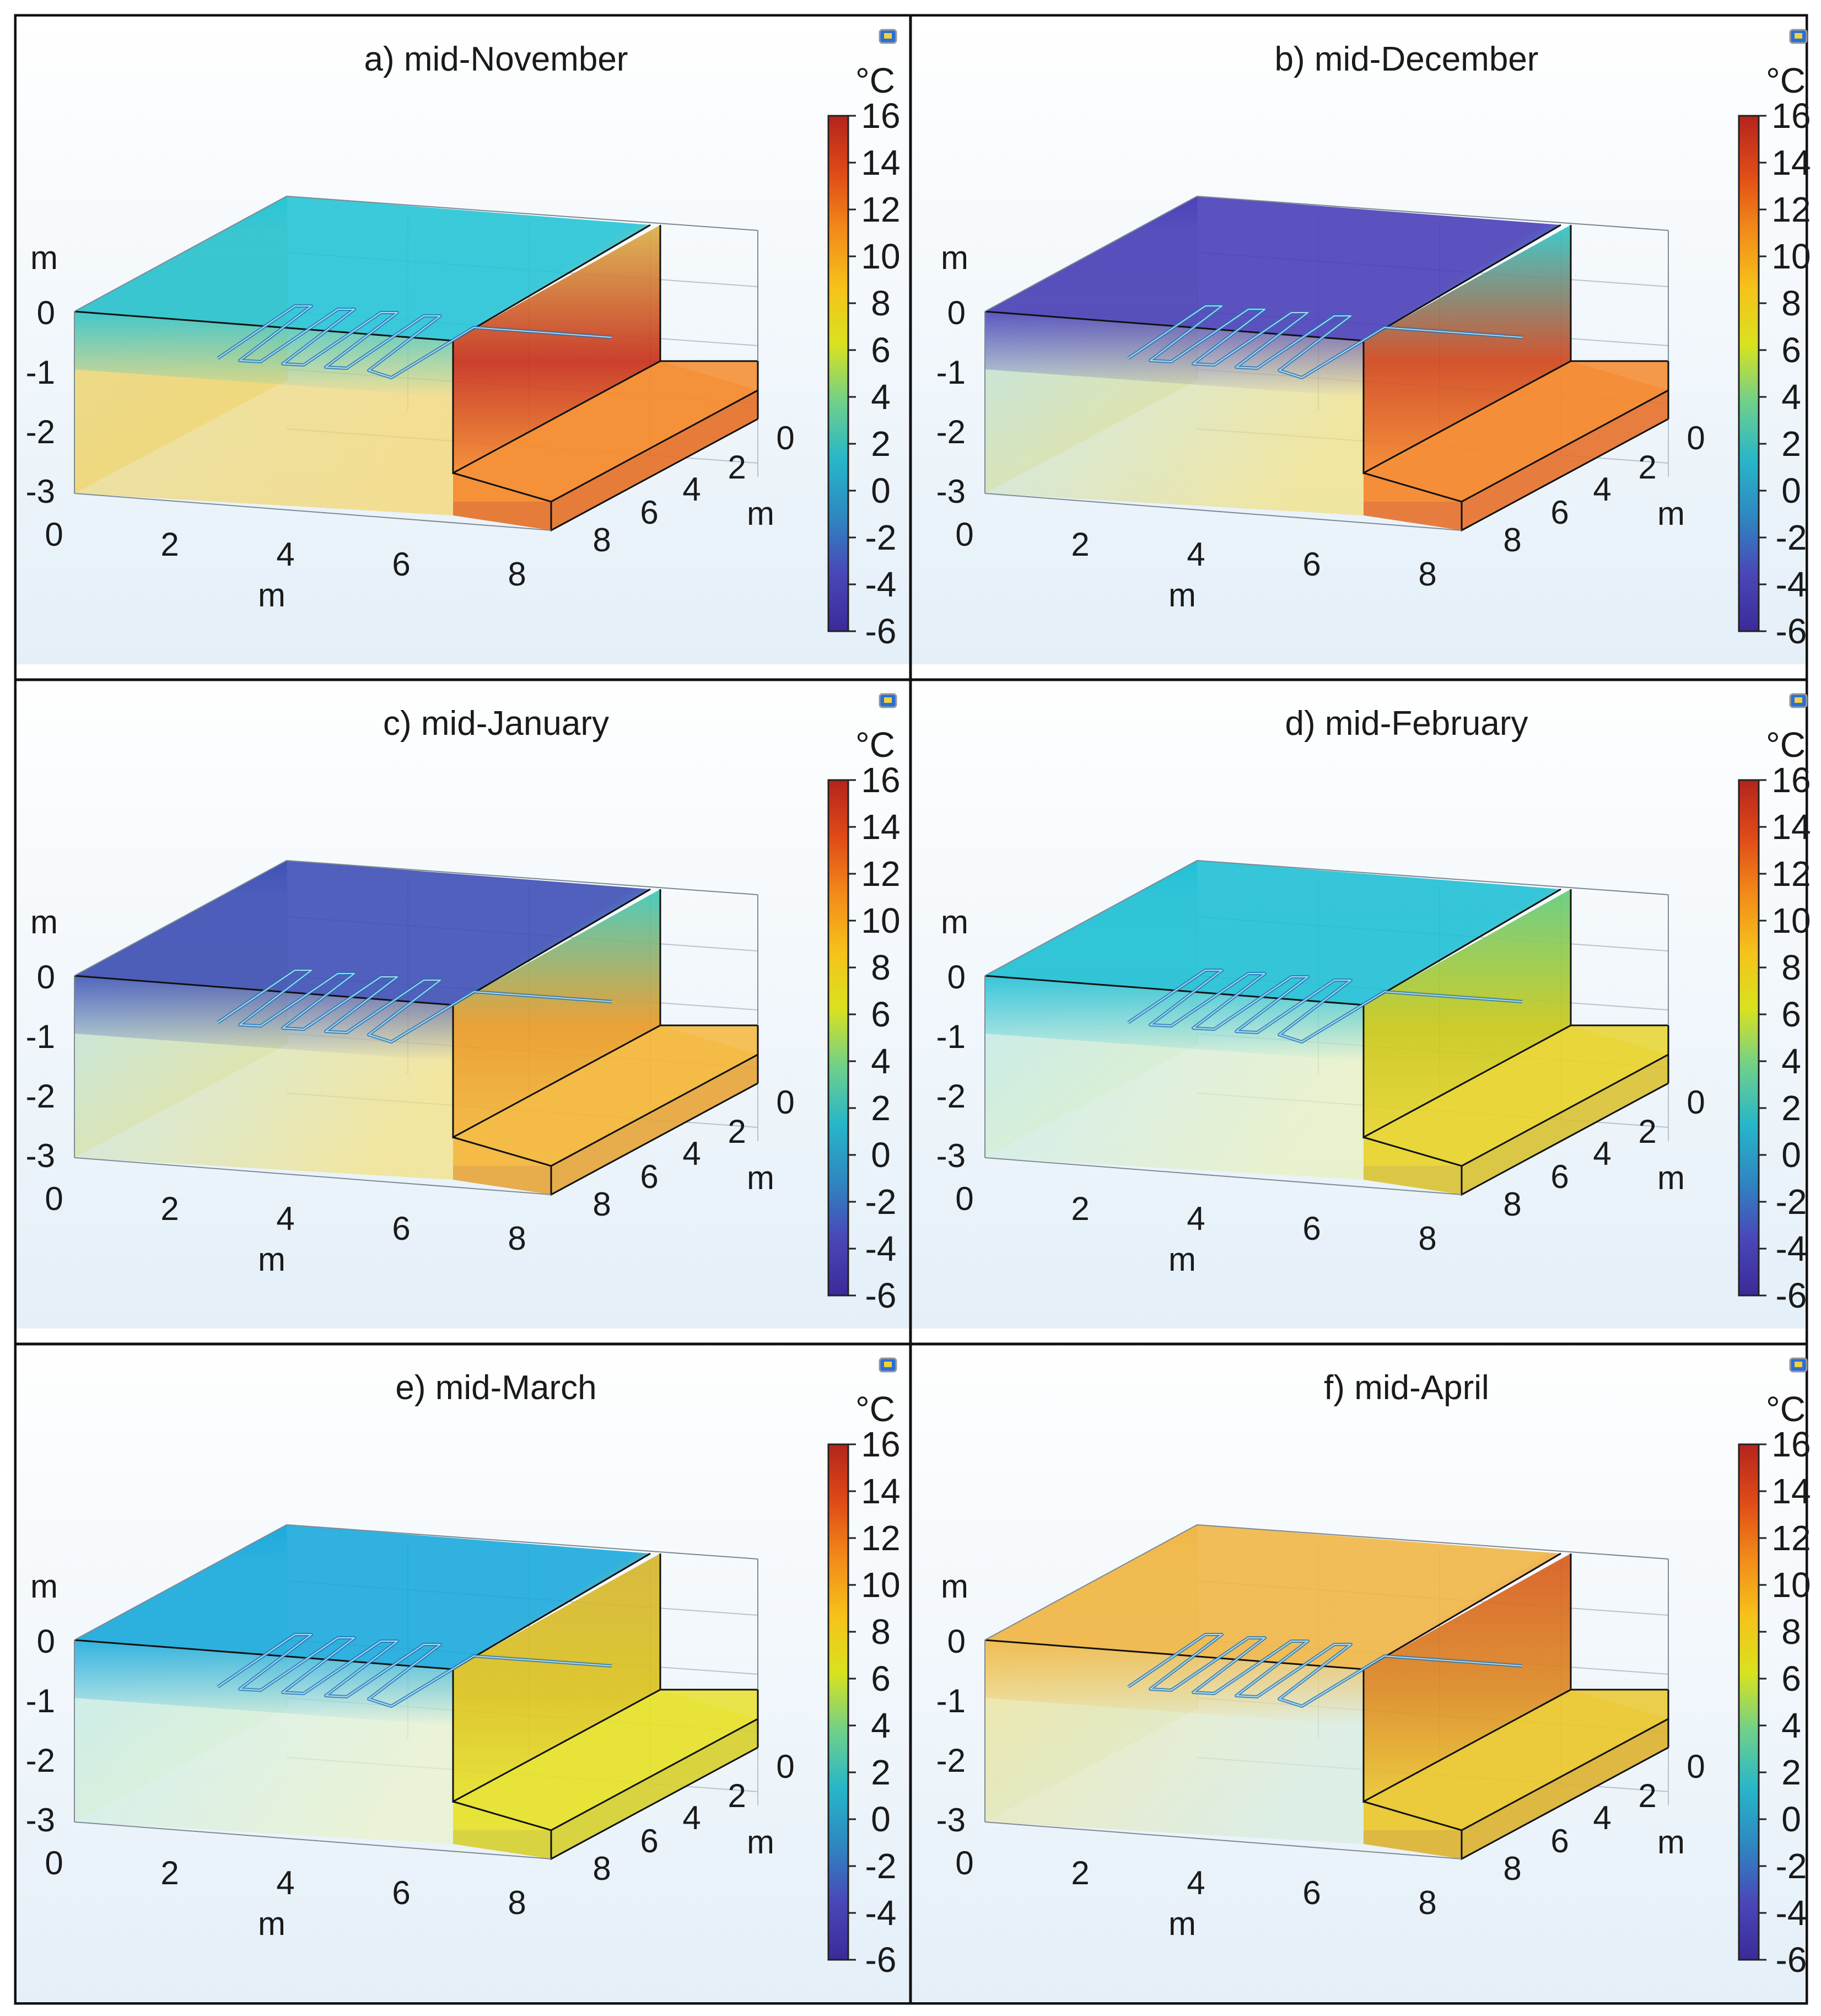 This screenshot has width=1821, height=2016. I want to click on colorbar-tick: 14, so click(1791, 827).